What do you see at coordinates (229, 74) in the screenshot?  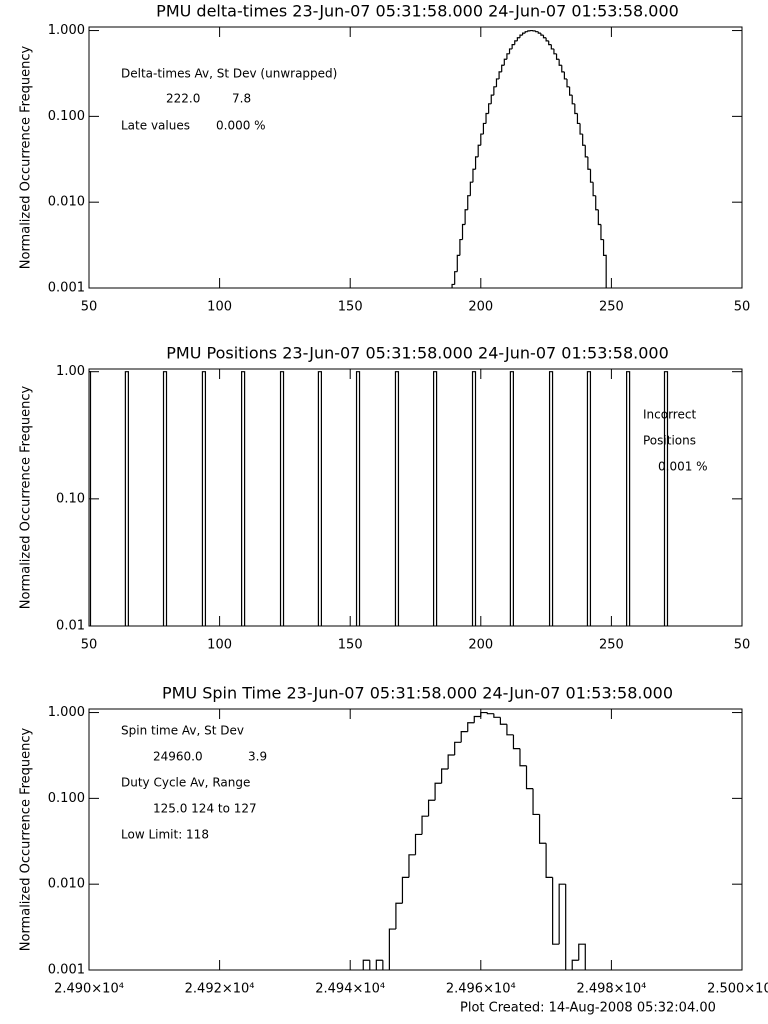 I see `annotation: Delta-times Av, St Dev (unwrapped)` at bounding box center [229, 74].